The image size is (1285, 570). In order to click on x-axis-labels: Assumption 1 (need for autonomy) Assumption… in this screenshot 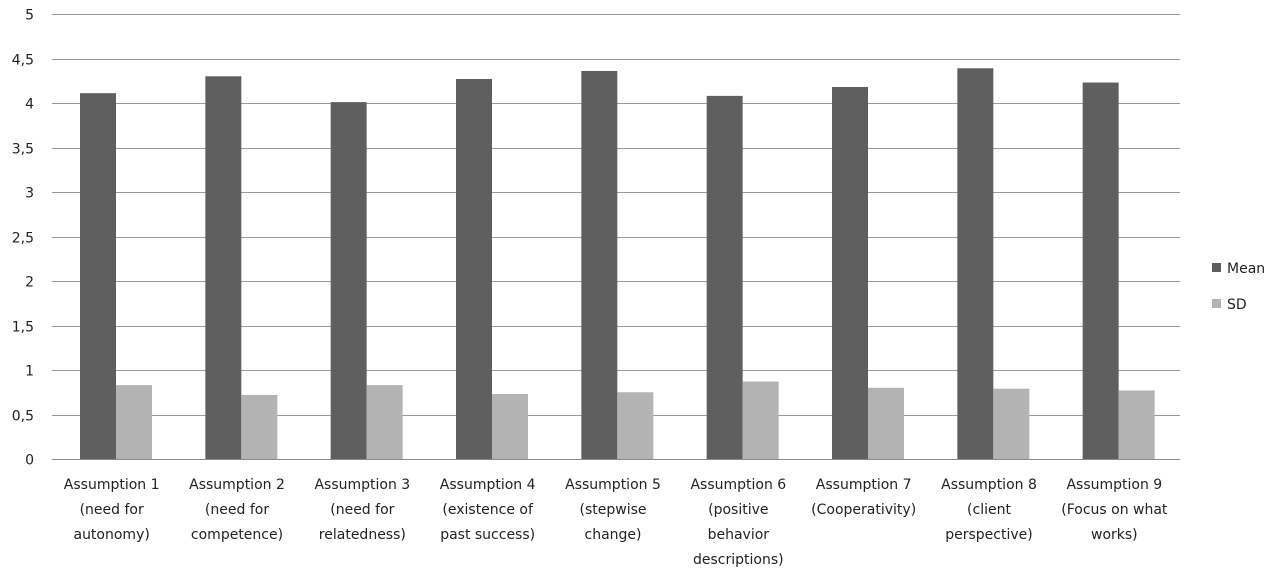, I will do `click(616, 522)`.